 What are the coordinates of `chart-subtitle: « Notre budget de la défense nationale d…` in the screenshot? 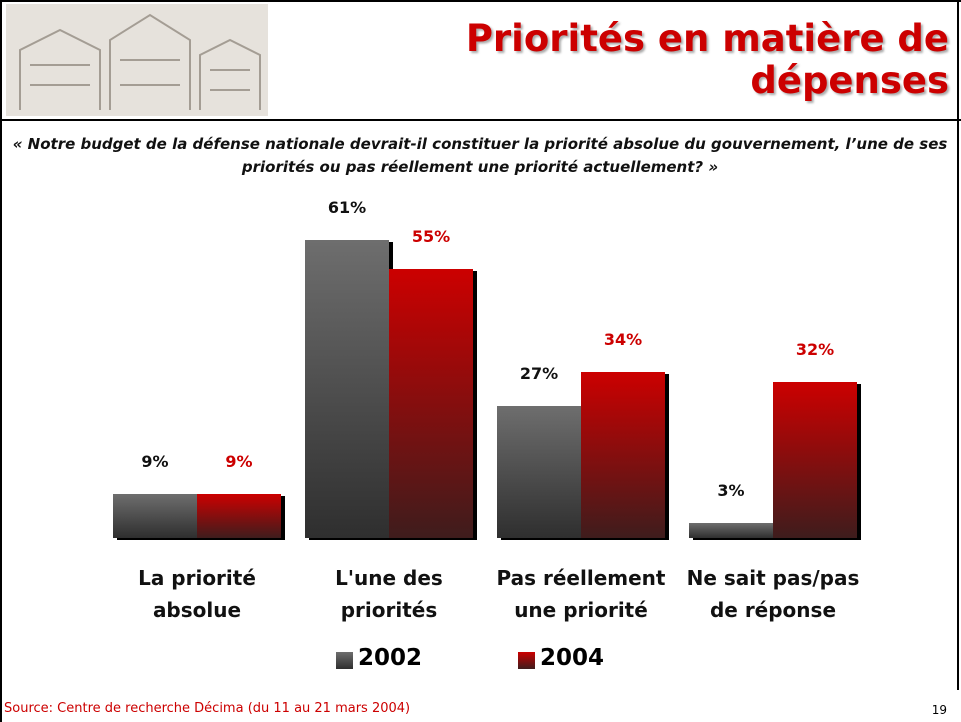 It's located at (480, 155).